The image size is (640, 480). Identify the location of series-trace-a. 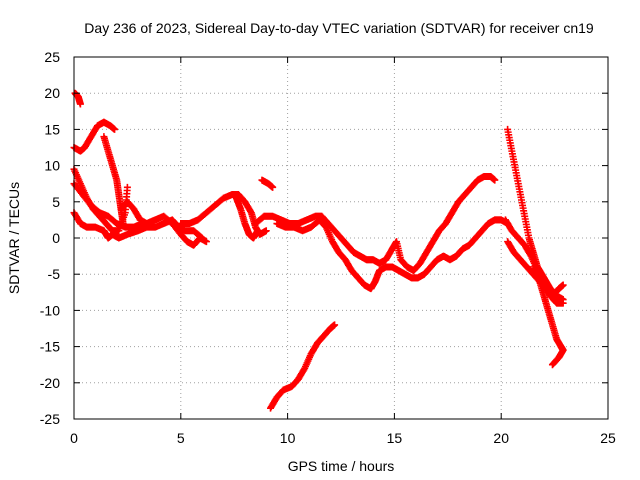
(77, 98).